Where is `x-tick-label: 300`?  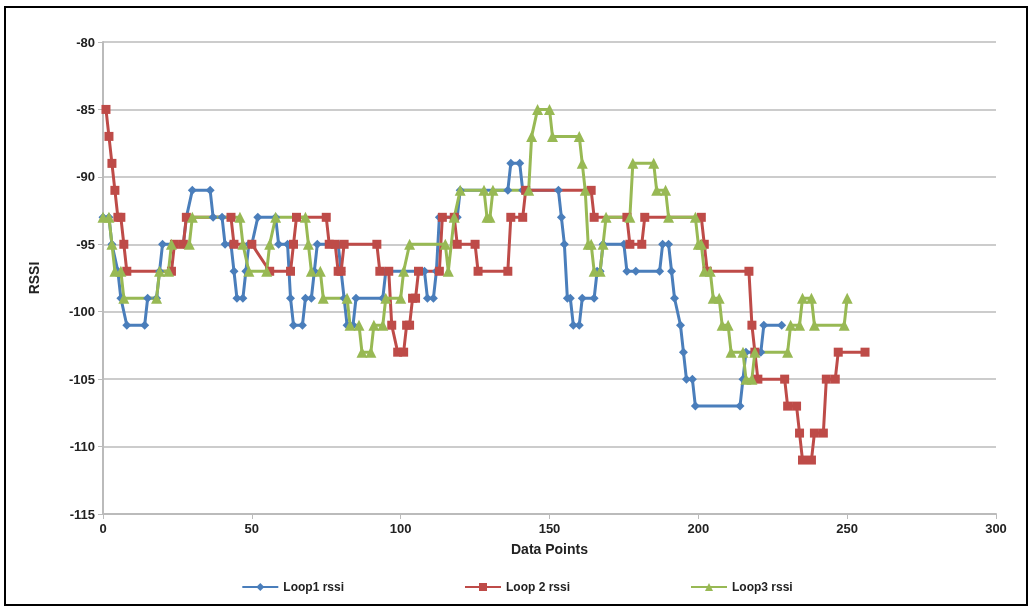 x-tick-label: 300 is located at coordinates (996, 528).